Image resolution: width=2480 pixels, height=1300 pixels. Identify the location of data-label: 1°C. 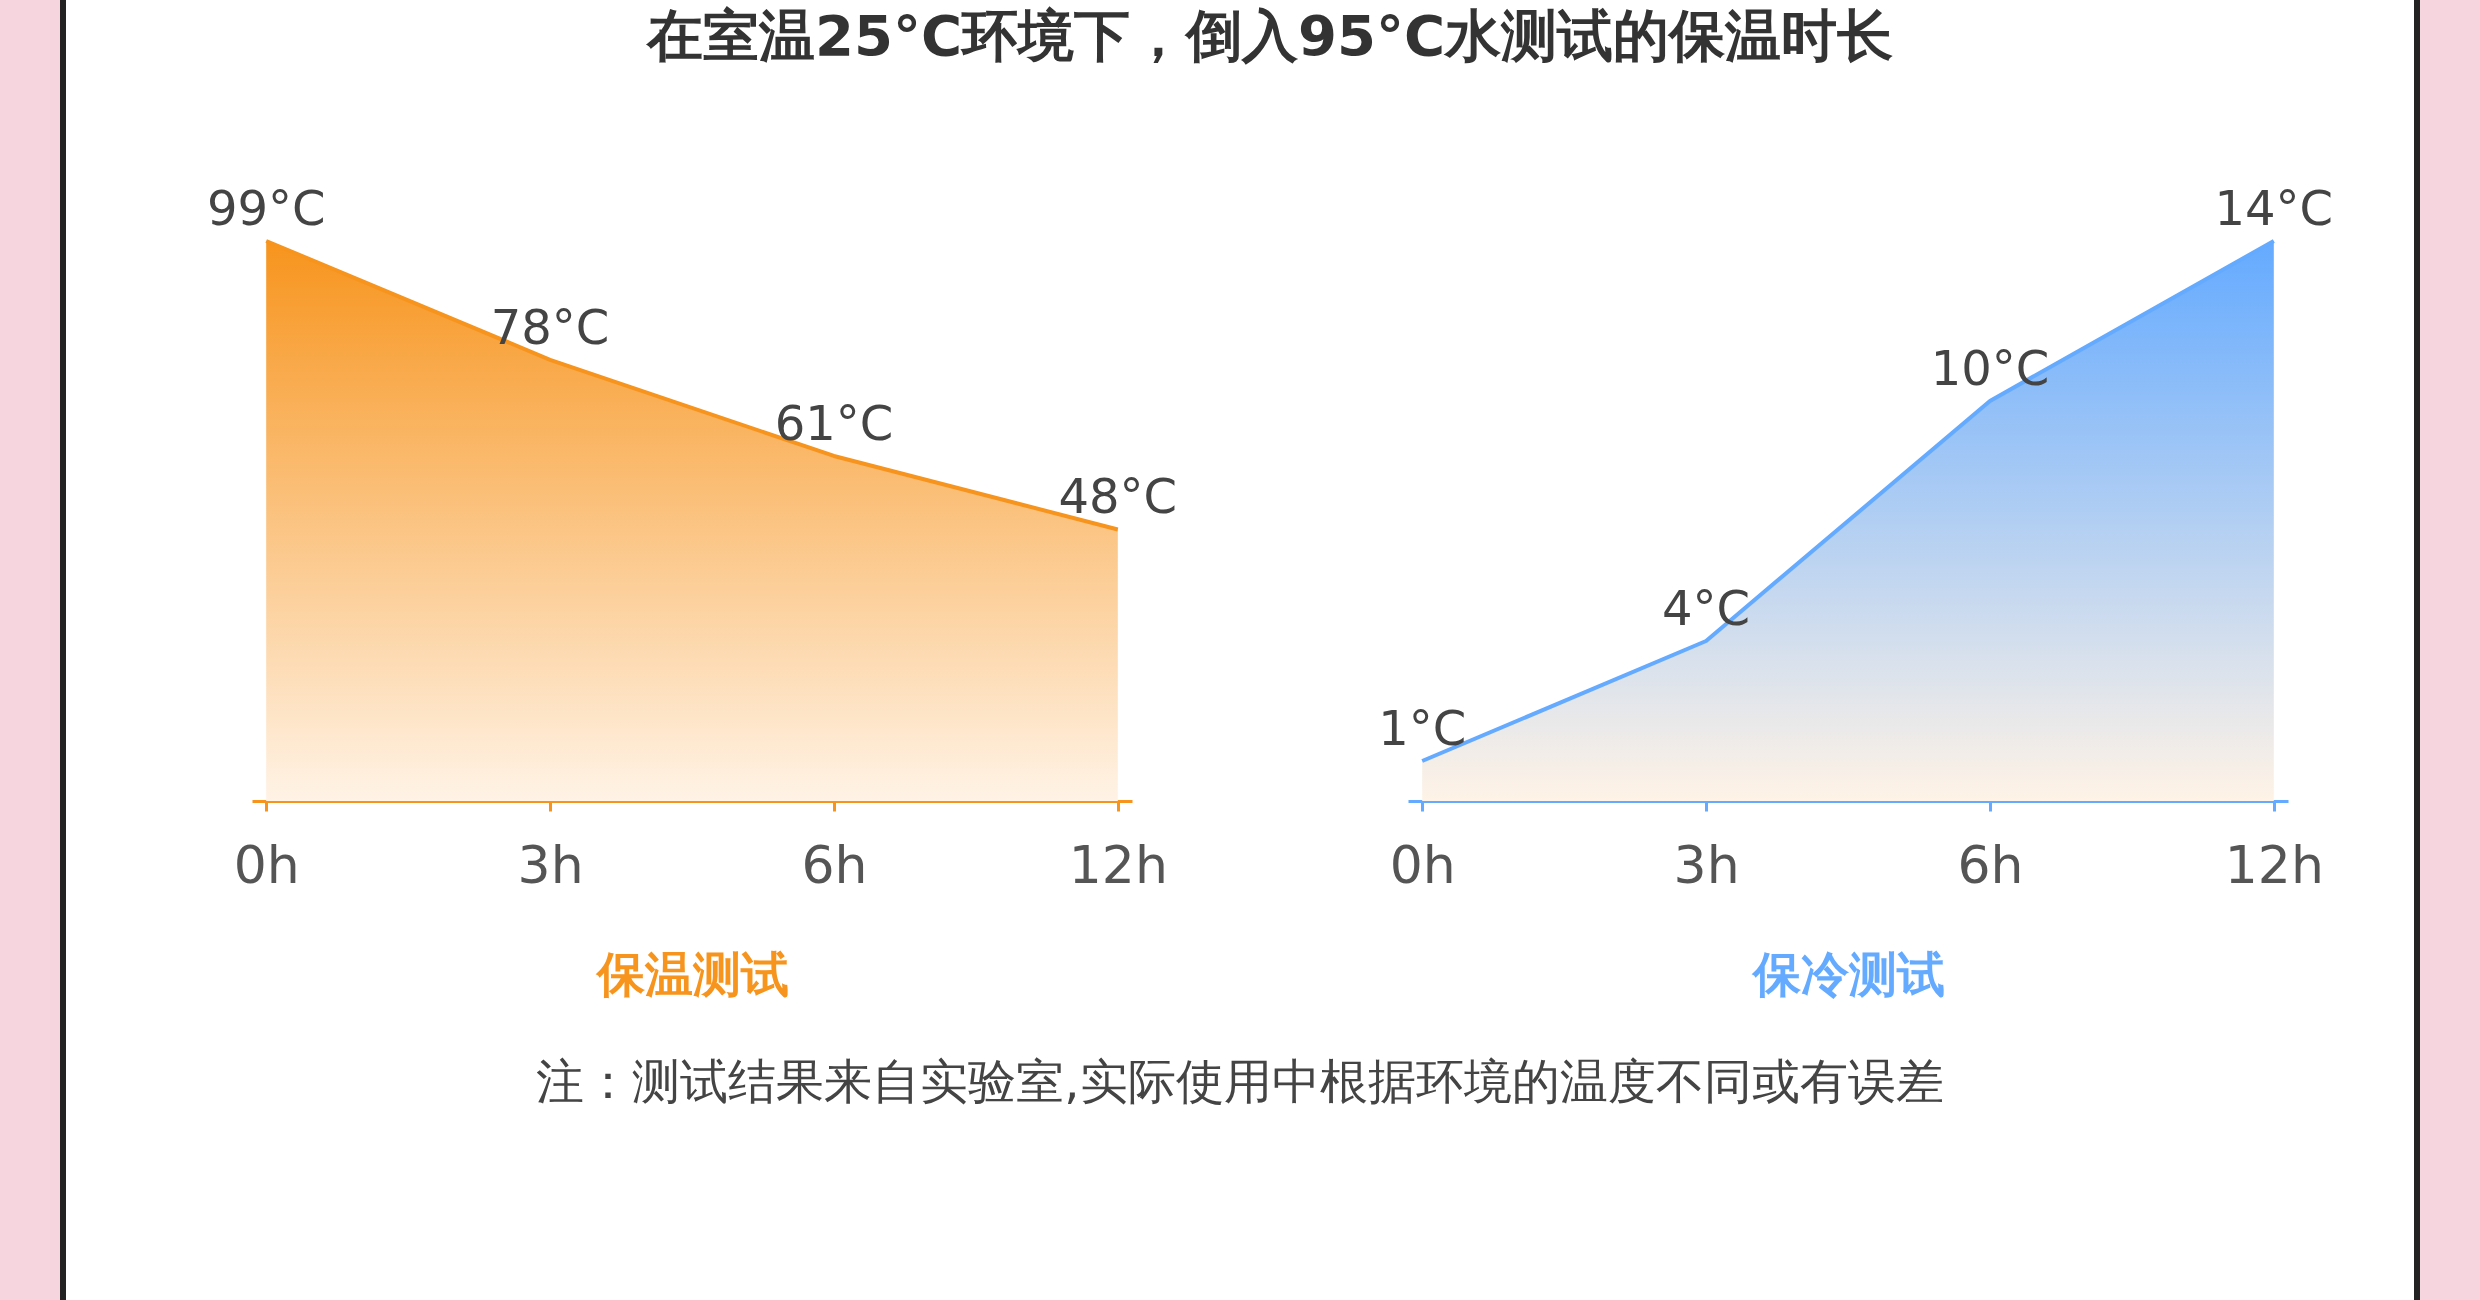
(1422, 728).